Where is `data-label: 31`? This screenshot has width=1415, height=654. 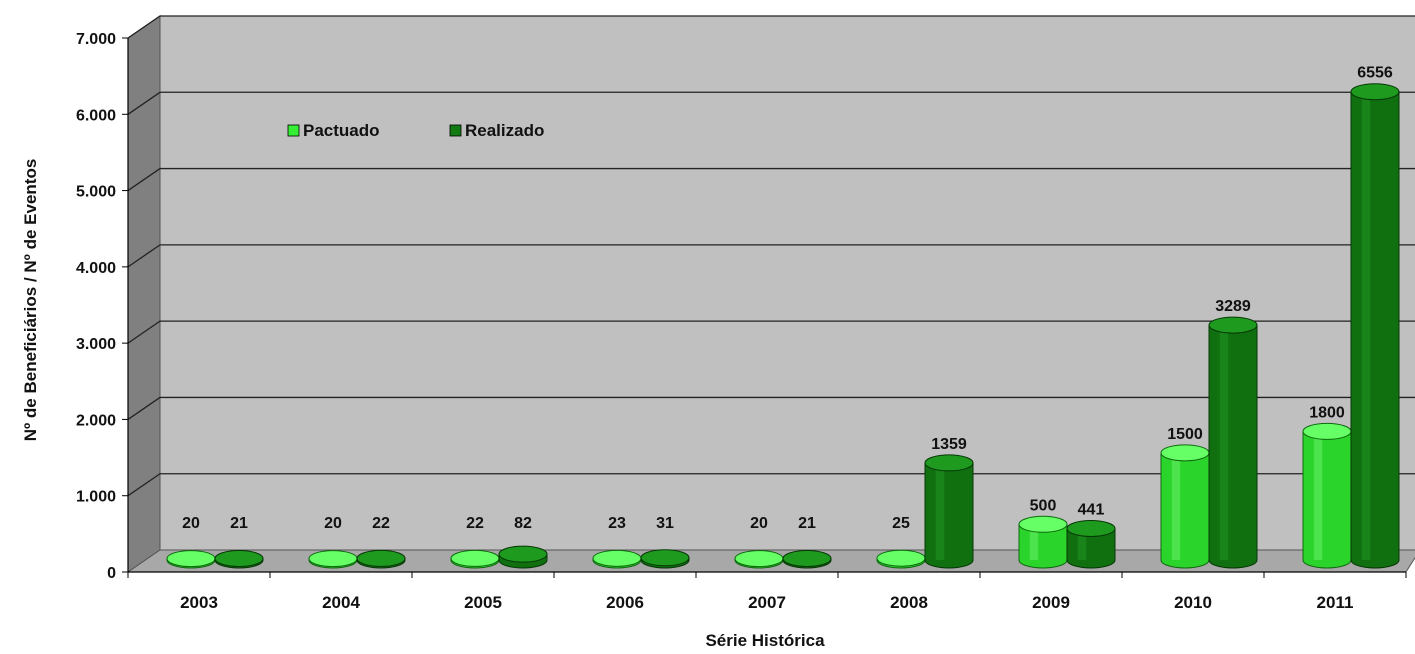 data-label: 31 is located at coordinates (665, 523).